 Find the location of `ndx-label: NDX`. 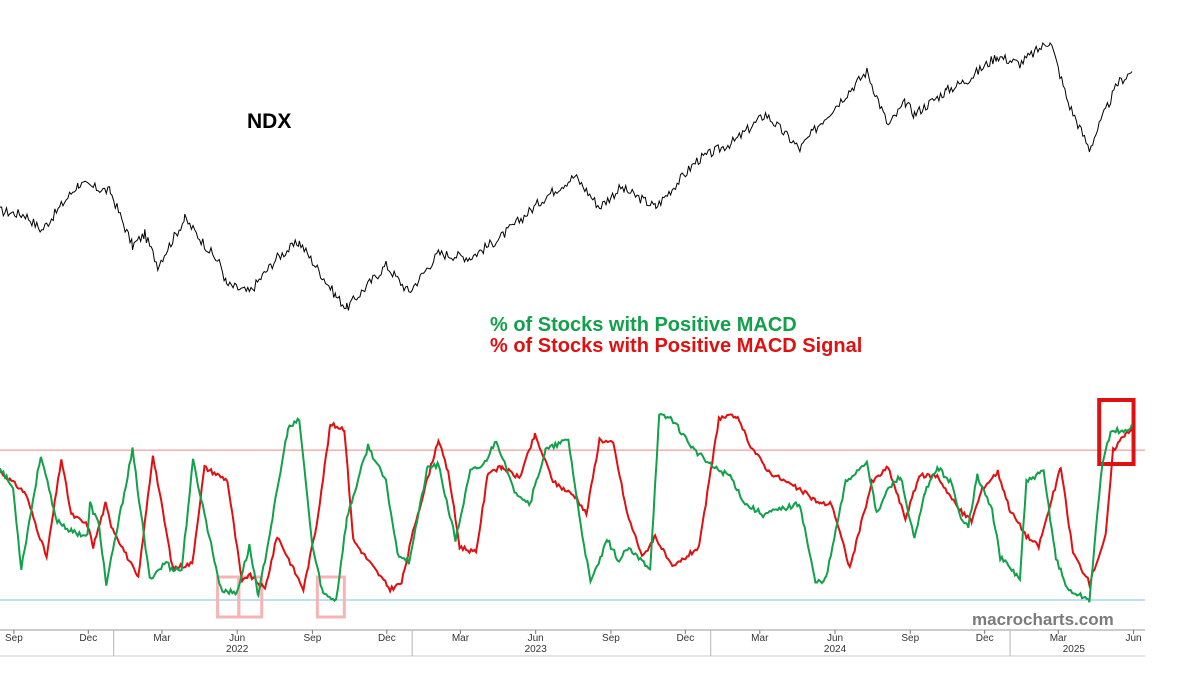

ndx-label: NDX is located at coordinates (269, 121).